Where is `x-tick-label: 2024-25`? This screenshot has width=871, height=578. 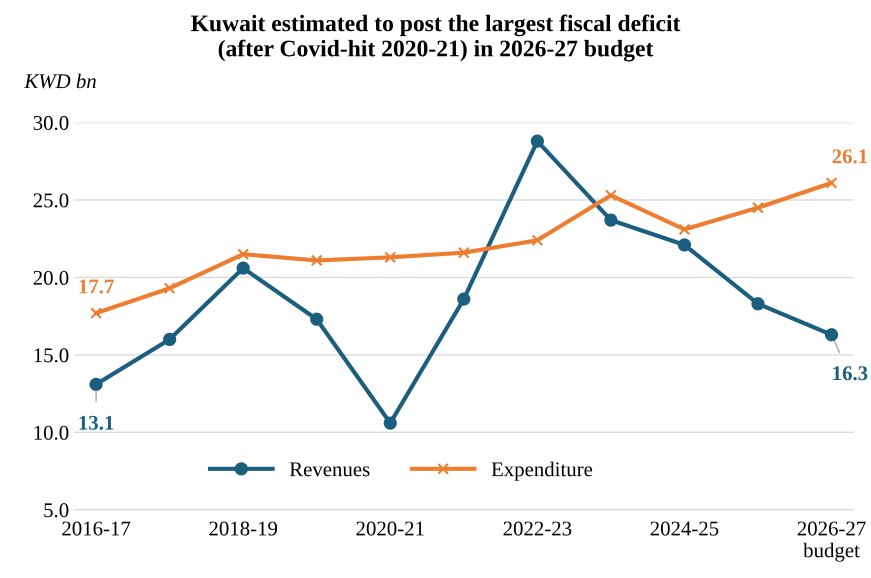 x-tick-label: 2024-25 is located at coordinates (684, 529).